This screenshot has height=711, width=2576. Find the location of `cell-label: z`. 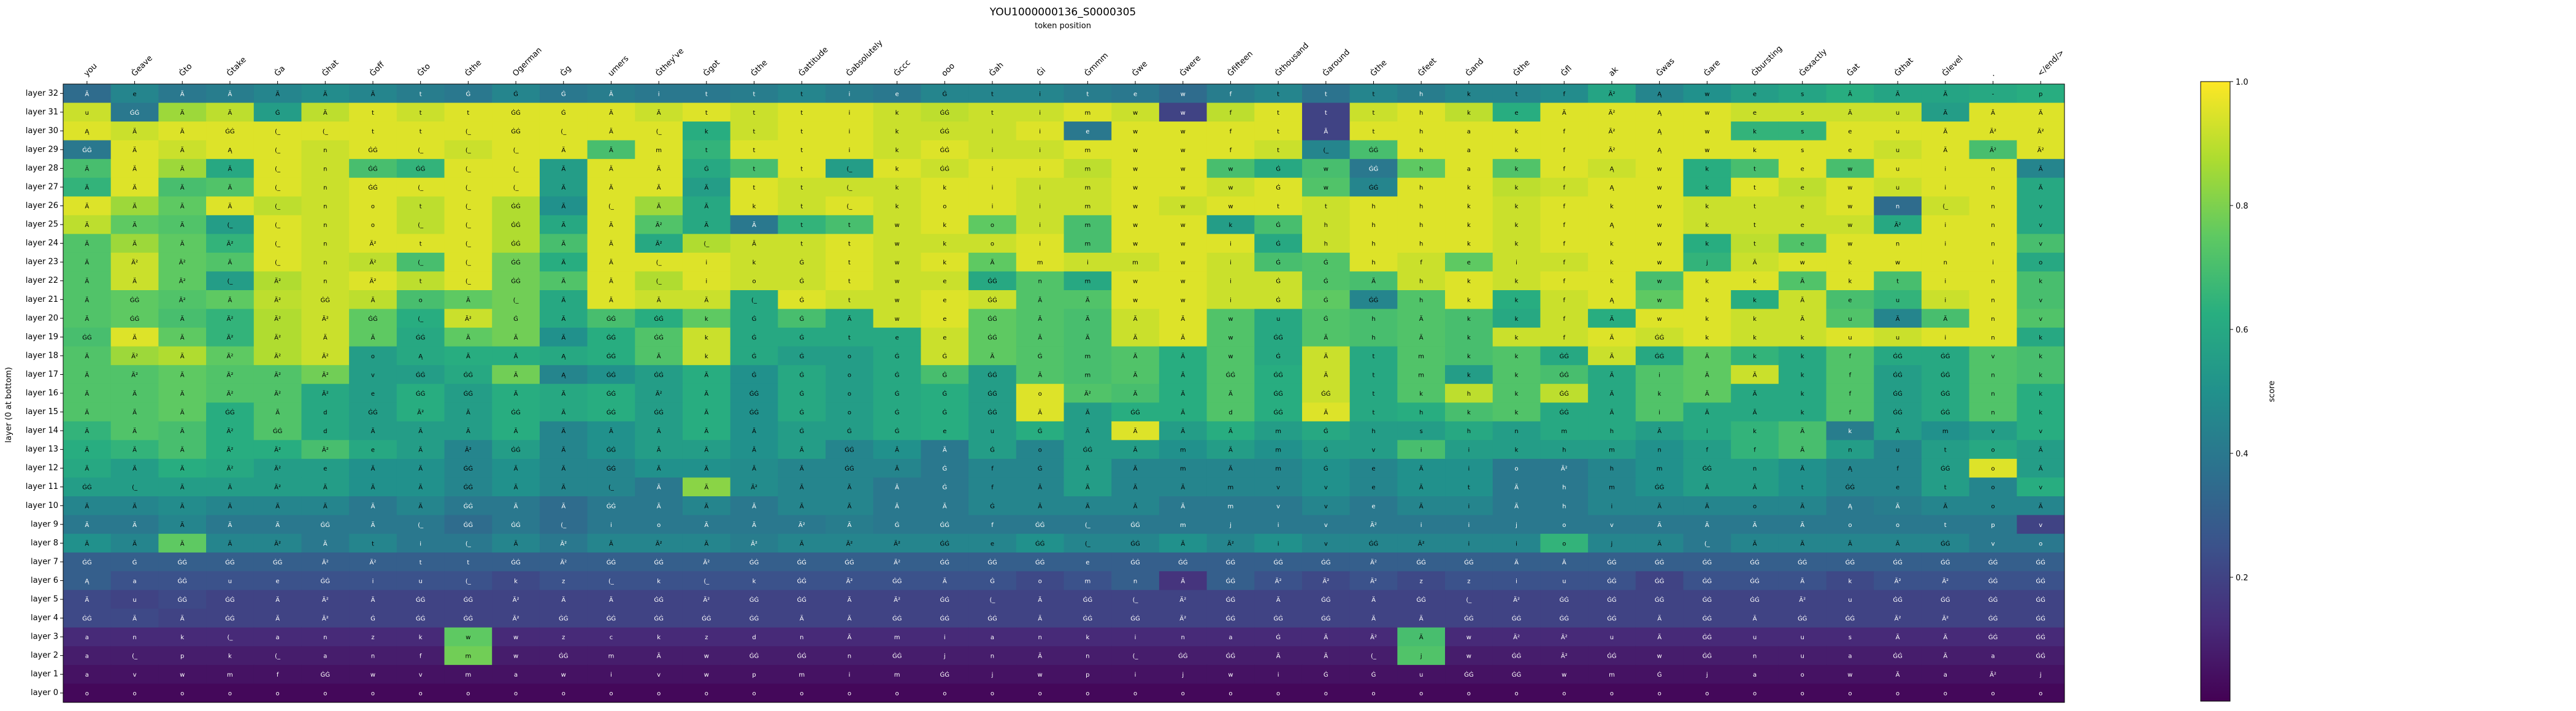

cell-label: z is located at coordinates (706, 637).